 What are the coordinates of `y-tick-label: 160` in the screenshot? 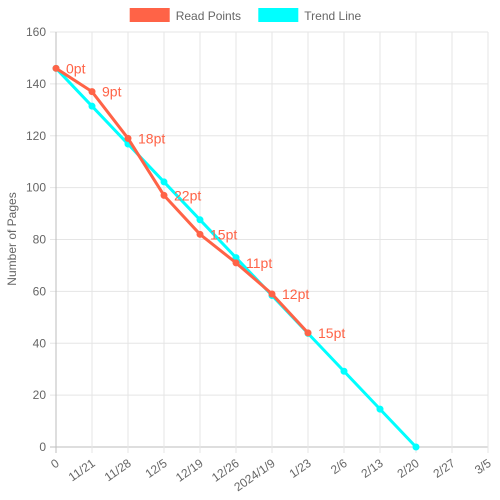 It's located at (36, 32).